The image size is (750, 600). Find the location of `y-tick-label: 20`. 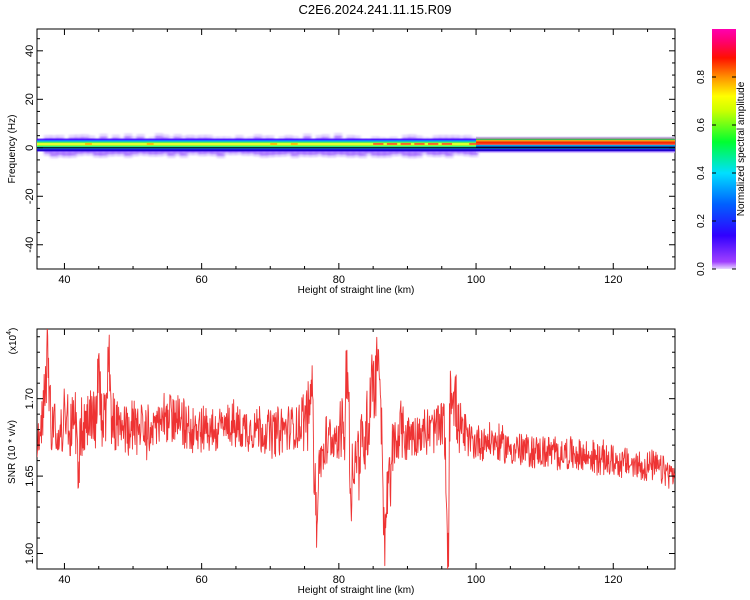

y-tick-label: 20 is located at coordinates (30, 99).